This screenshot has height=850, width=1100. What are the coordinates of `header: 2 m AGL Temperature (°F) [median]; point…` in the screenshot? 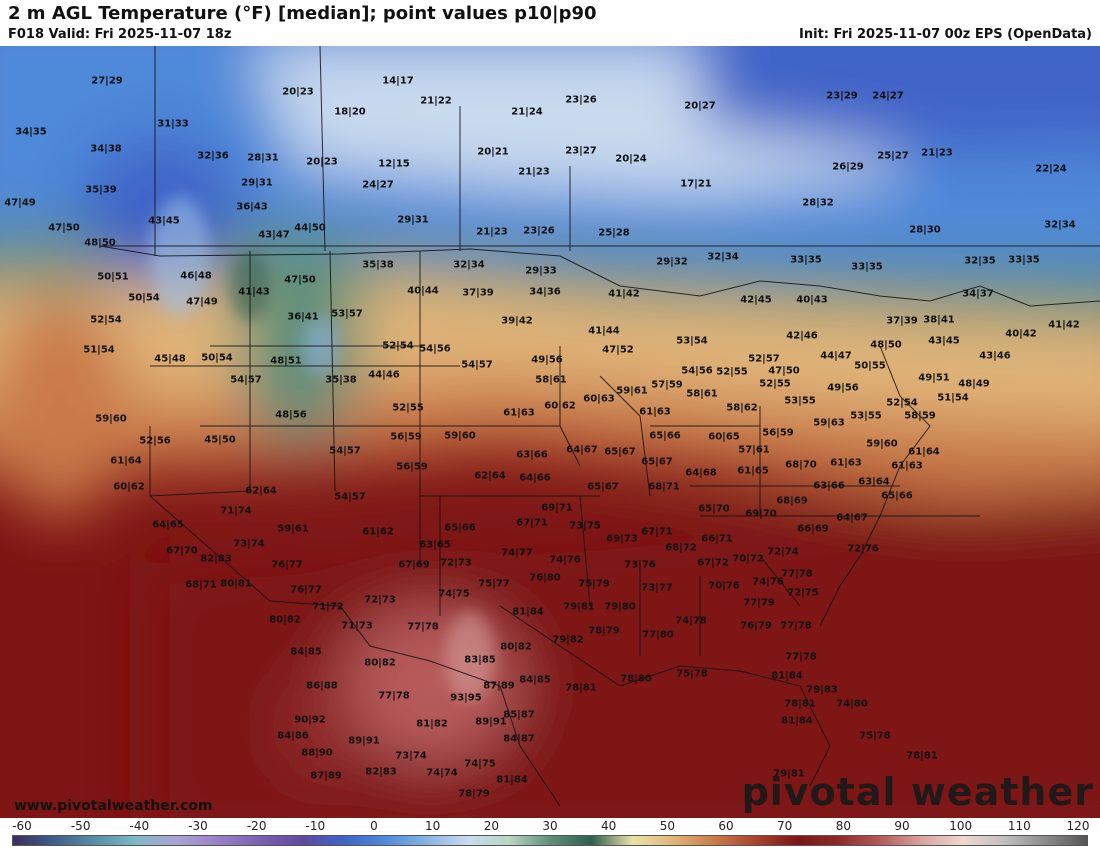 It's located at (550, 23).